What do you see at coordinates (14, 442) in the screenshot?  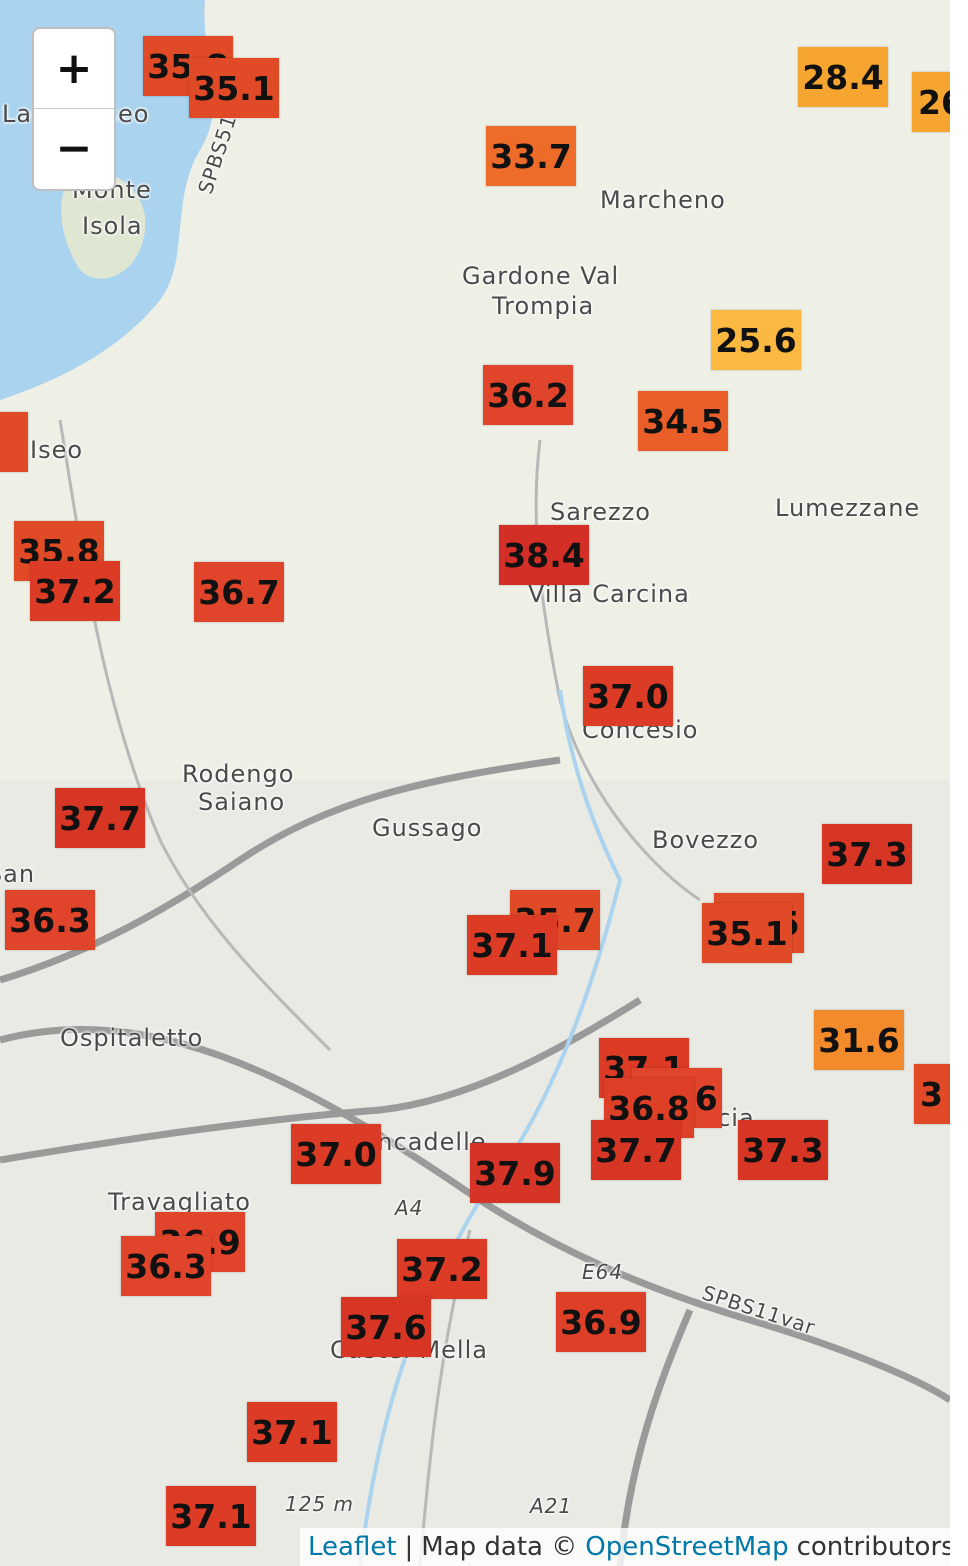 I see `temperature-marker: 0` at bounding box center [14, 442].